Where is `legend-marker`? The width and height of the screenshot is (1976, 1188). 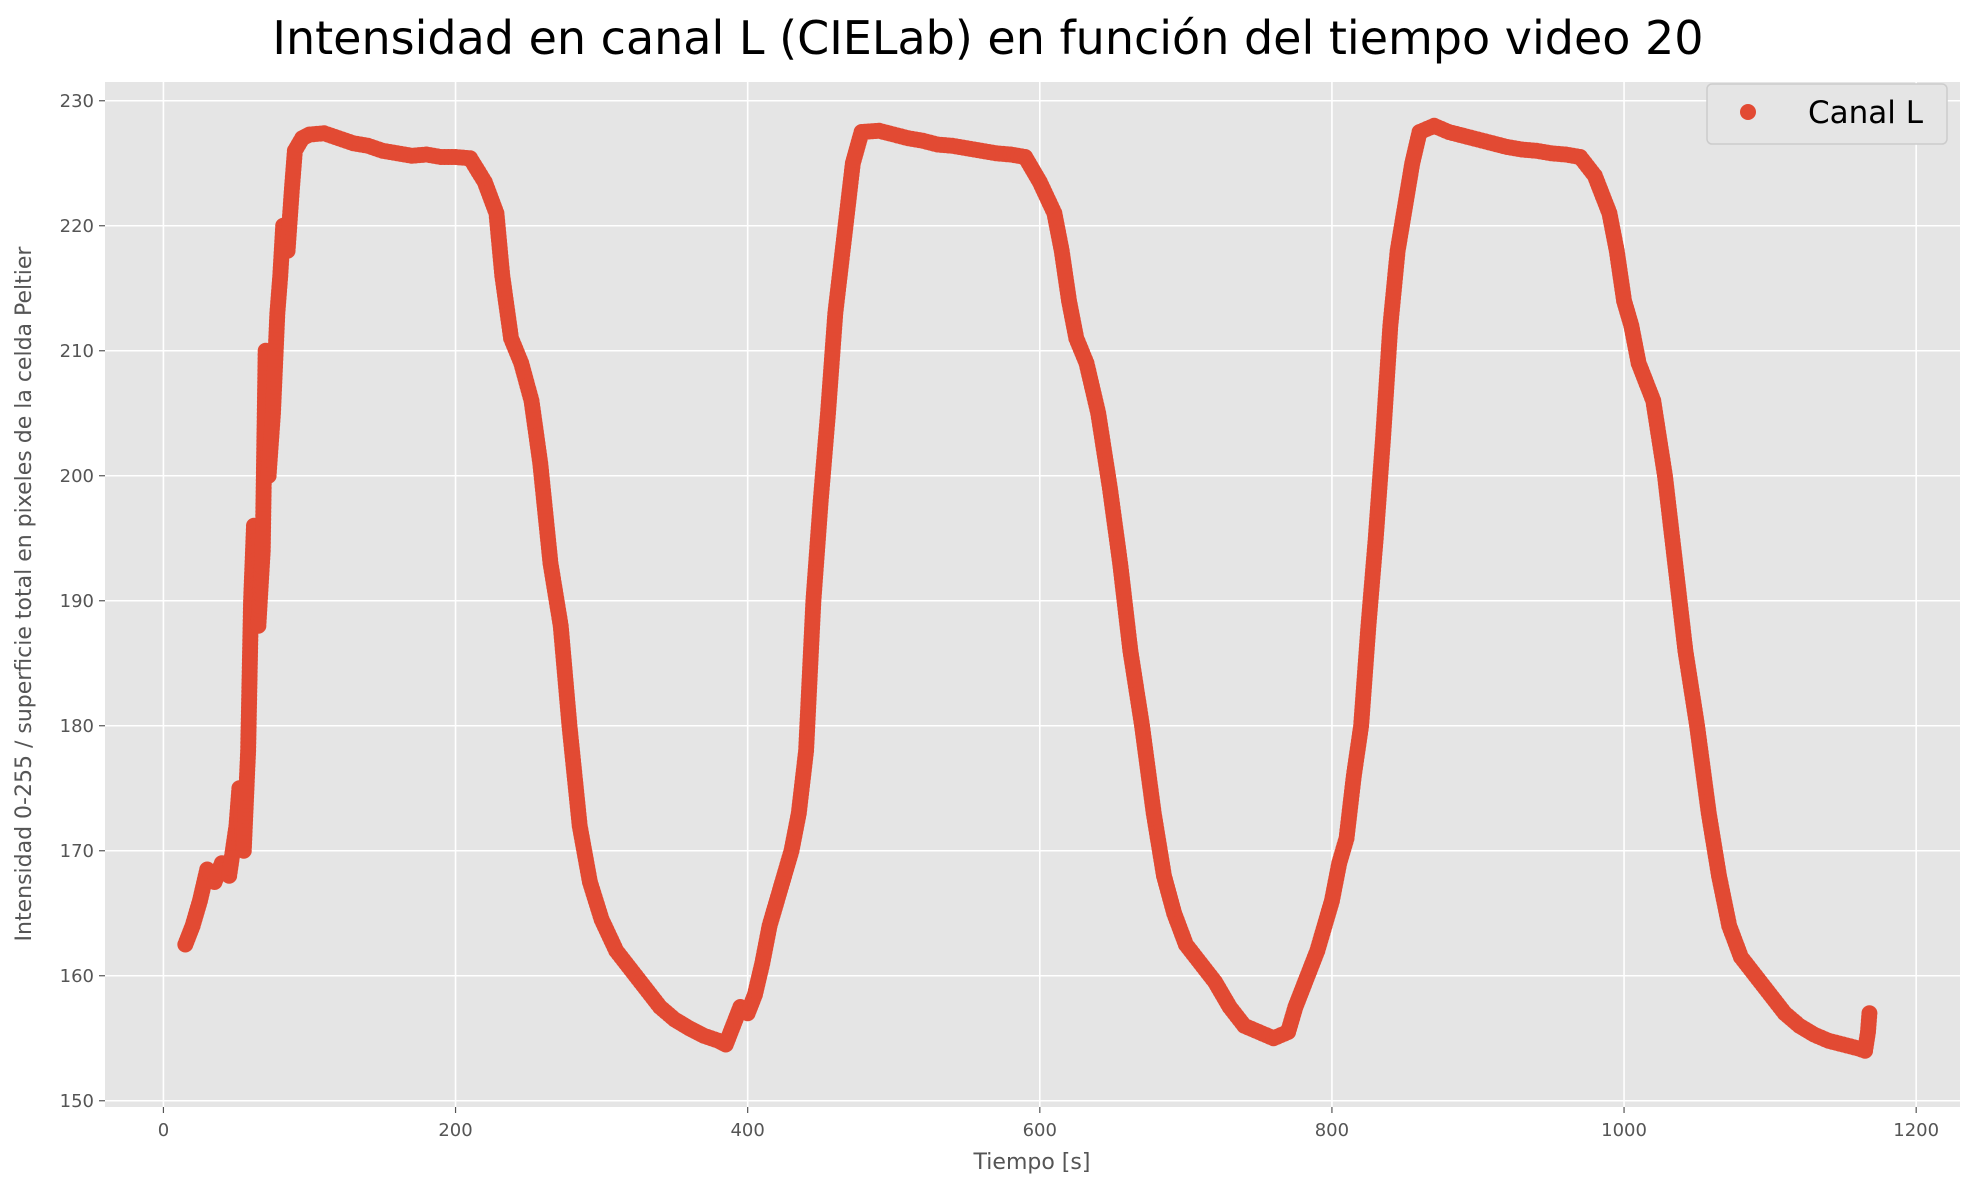
legend-marker is located at coordinates (1748, 112).